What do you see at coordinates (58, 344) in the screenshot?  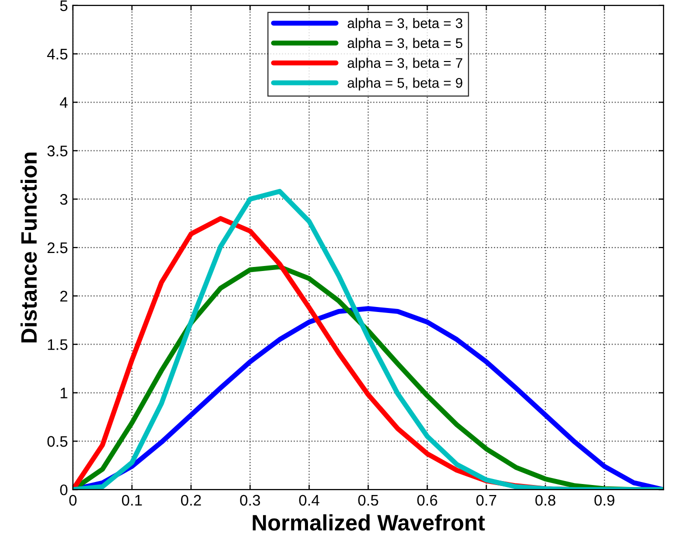 I see `y-tick-label: 1.5` at bounding box center [58, 344].